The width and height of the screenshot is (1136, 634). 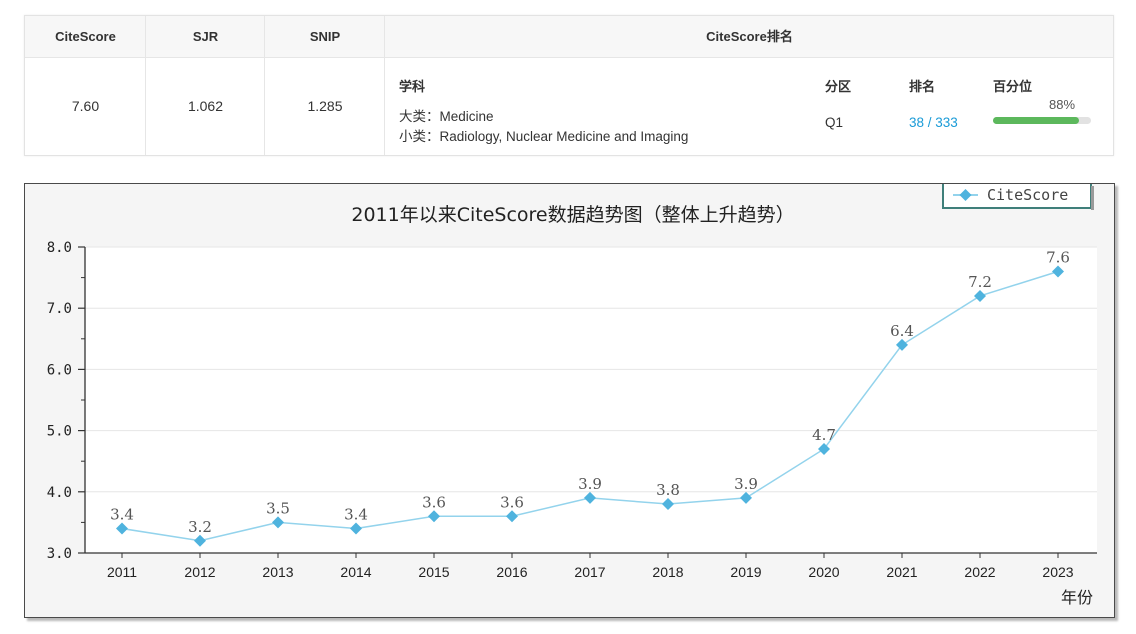 I want to click on y-tick-label: 6.0, so click(x=59, y=370).